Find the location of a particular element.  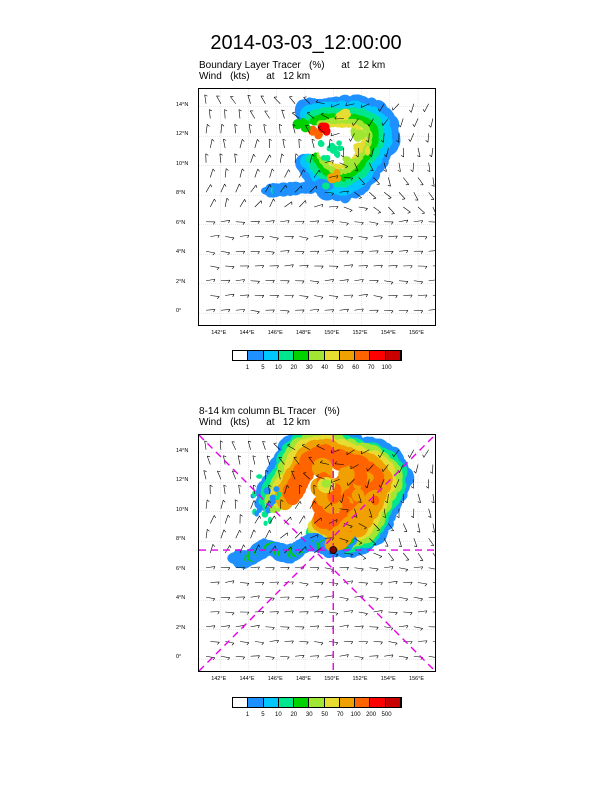

lon-tick-label: 156°E is located at coordinates (417, 679).